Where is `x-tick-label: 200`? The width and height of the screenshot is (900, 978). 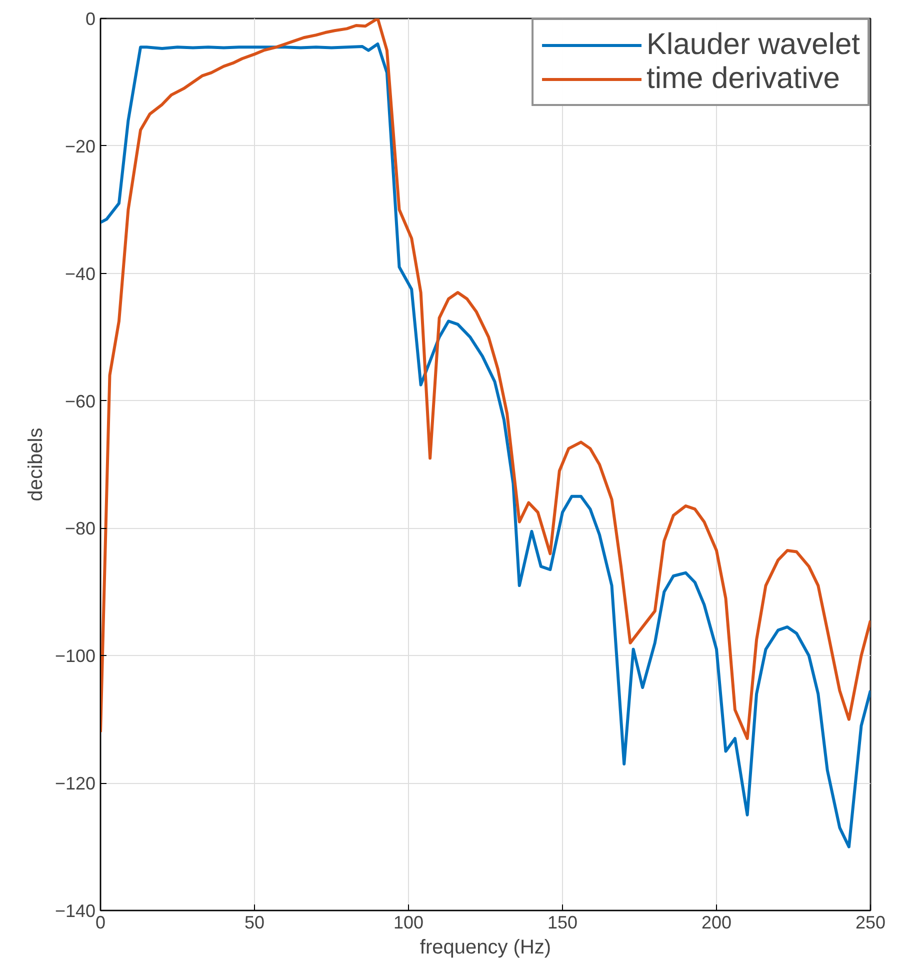 x-tick-label: 200 is located at coordinates (716, 922).